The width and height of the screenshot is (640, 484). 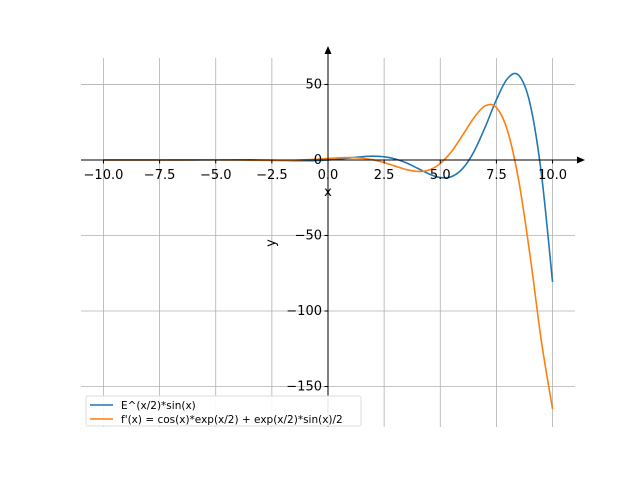 I want to click on x-axis-arrow-icon, so click(x=581, y=160).